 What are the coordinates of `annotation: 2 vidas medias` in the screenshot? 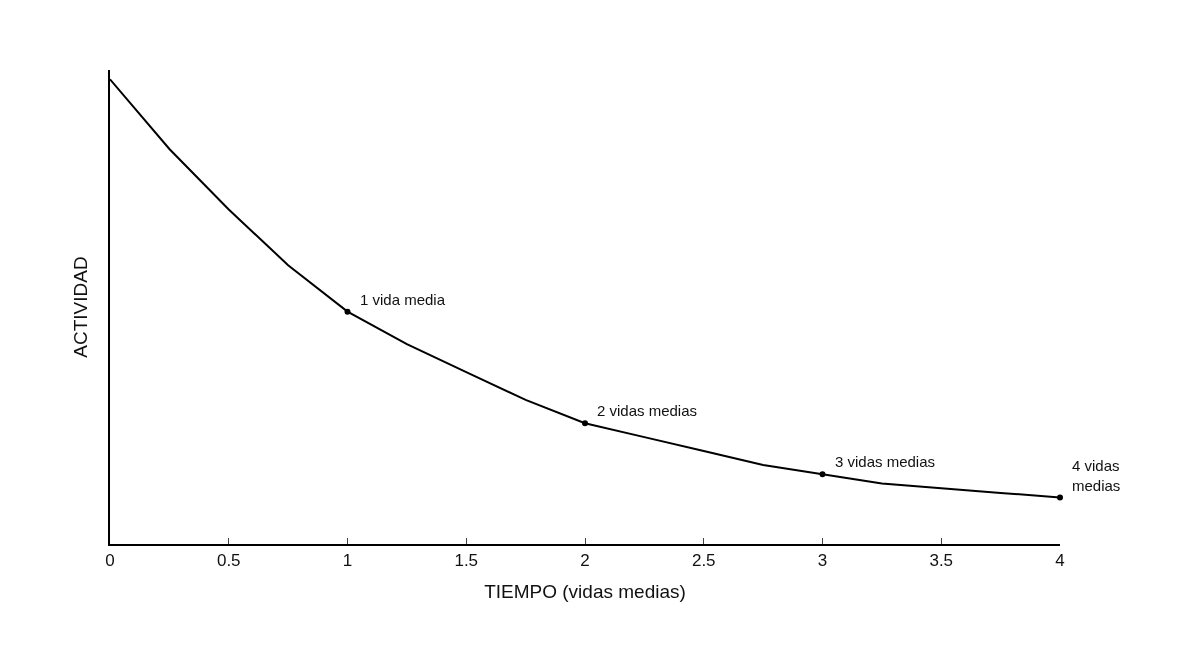 It's located at (647, 410).